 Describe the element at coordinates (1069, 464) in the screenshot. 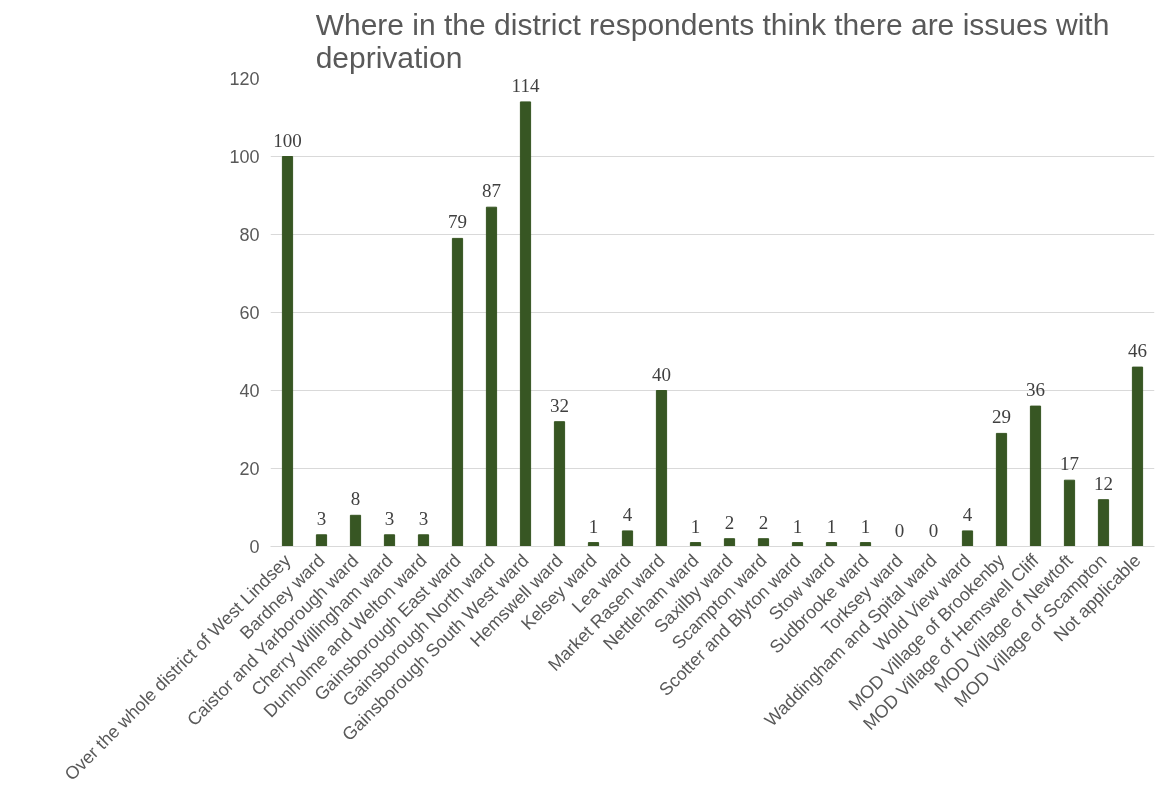

I see `data-label: 17` at that location.